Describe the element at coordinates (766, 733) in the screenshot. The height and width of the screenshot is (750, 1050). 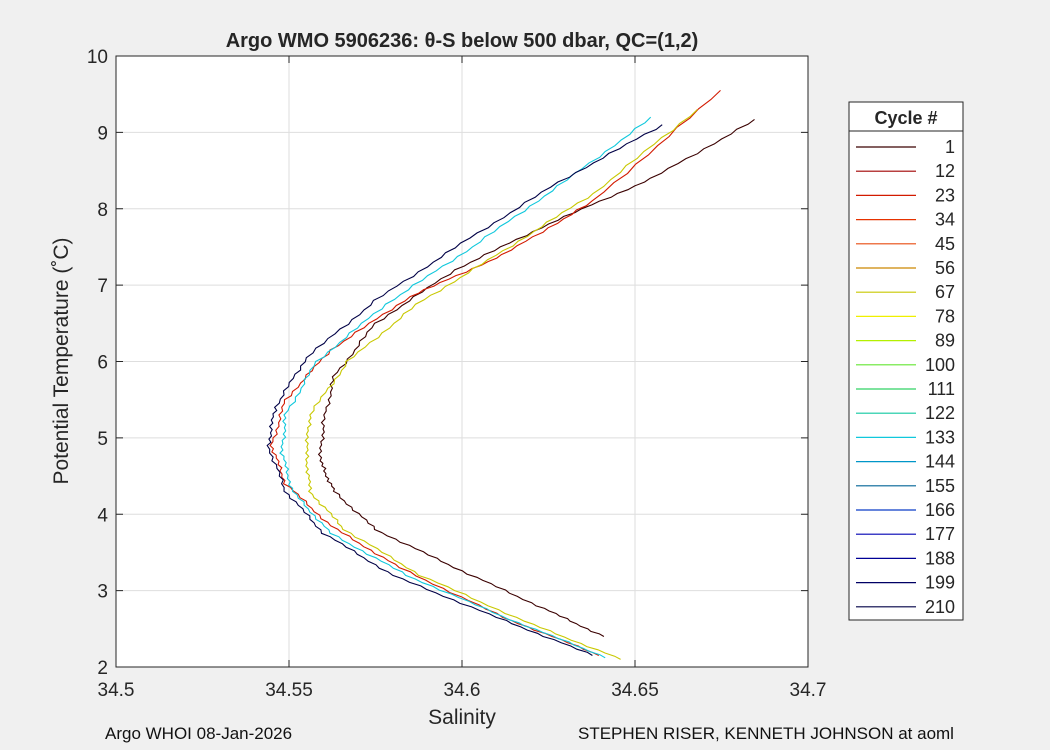
I see `footer-right: STEPHEN RISER, KENNETH JOHNSON at aoml` at that location.